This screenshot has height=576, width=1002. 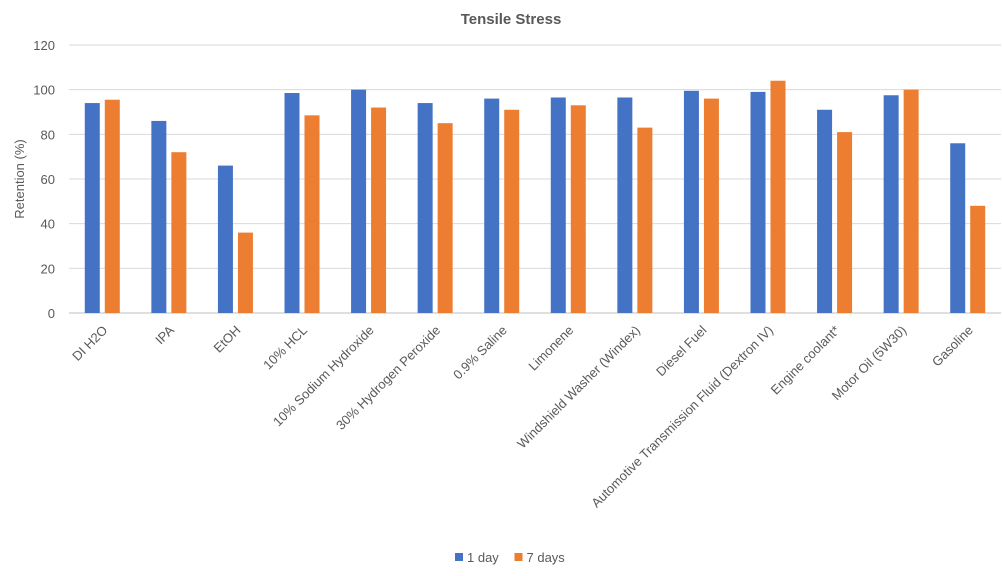 I want to click on y-tick-label: 60, so click(x=48, y=179).